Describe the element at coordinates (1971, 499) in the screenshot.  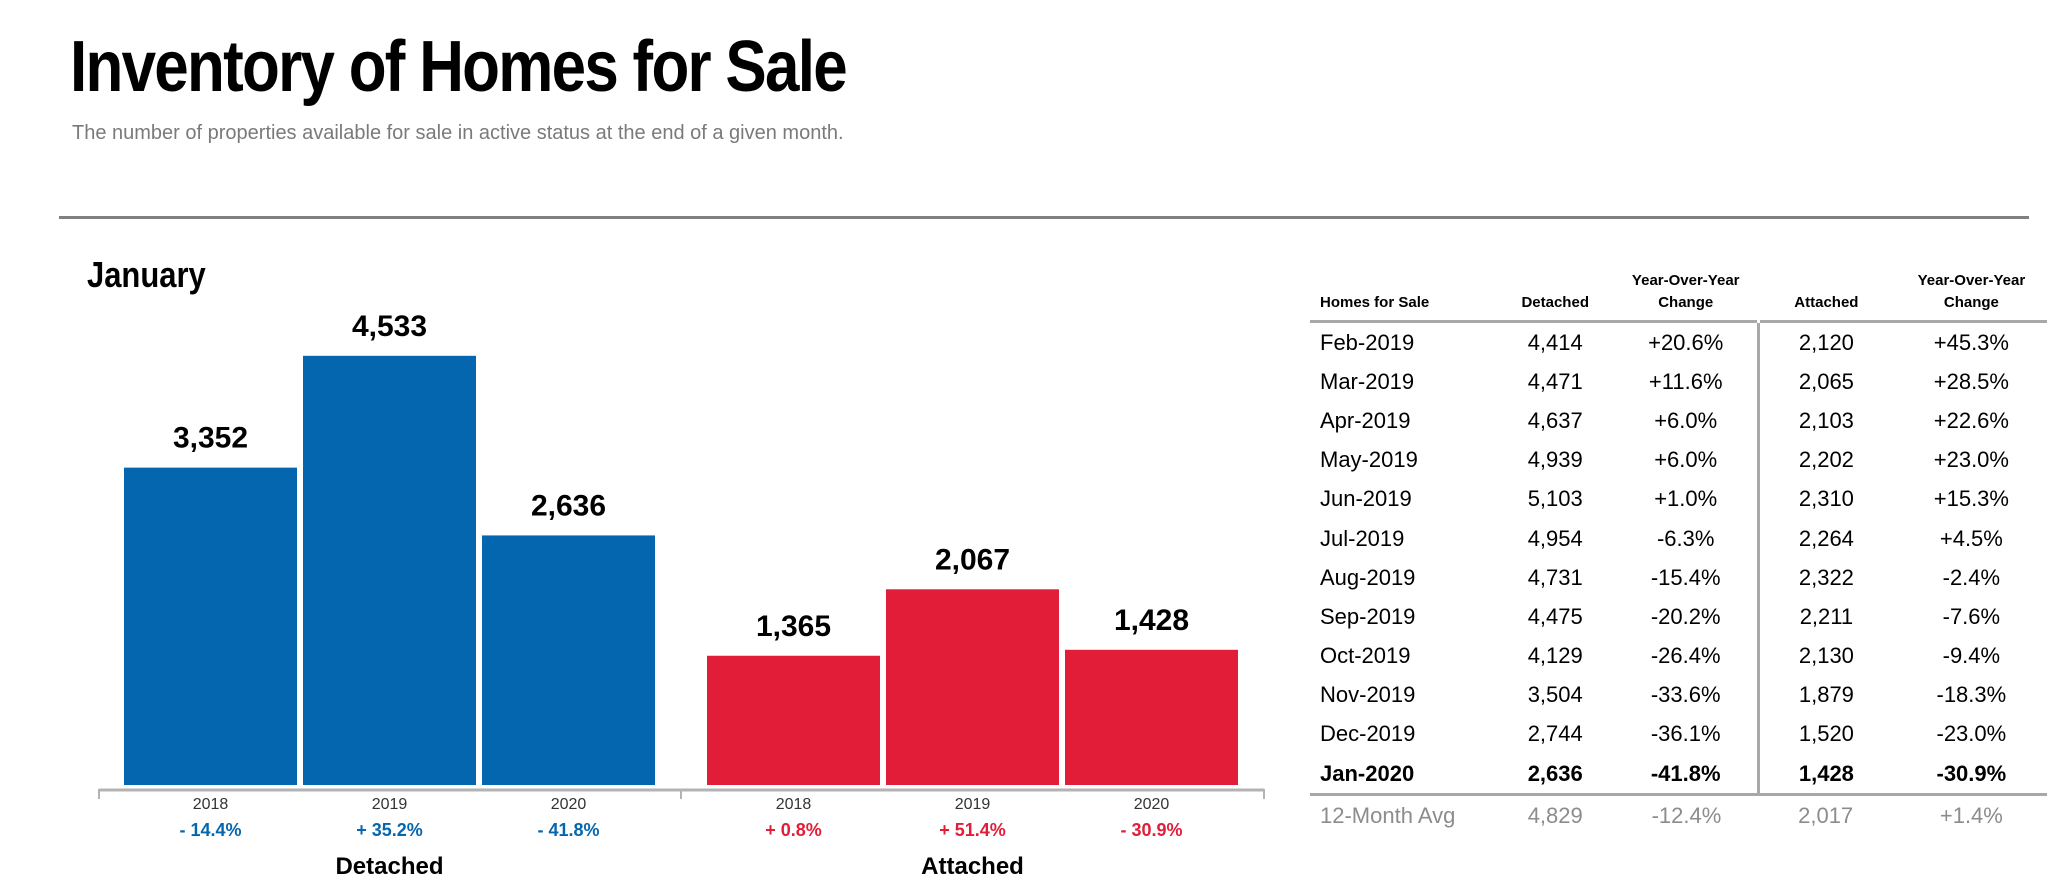
I see `row-attached-yoy: +15.3%` at that location.